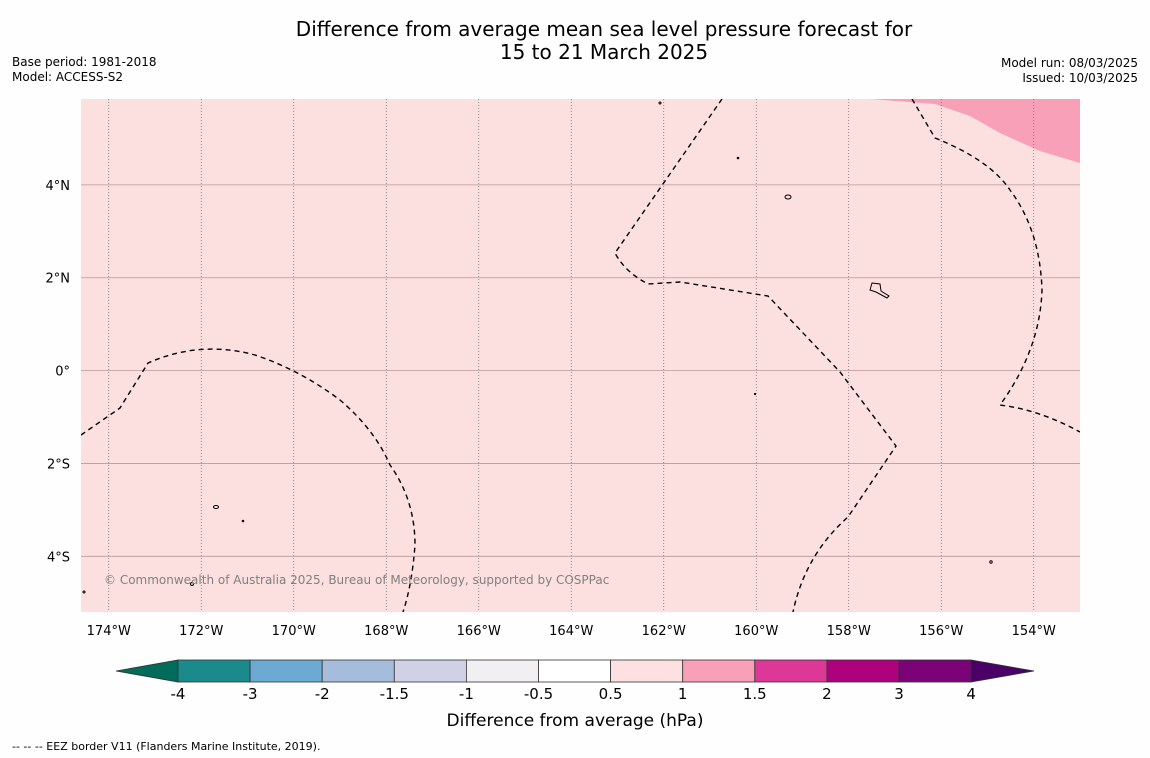  What do you see at coordinates (322, 694) in the screenshot?
I see `colorbar-tick-label: -2` at bounding box center [322, 694].